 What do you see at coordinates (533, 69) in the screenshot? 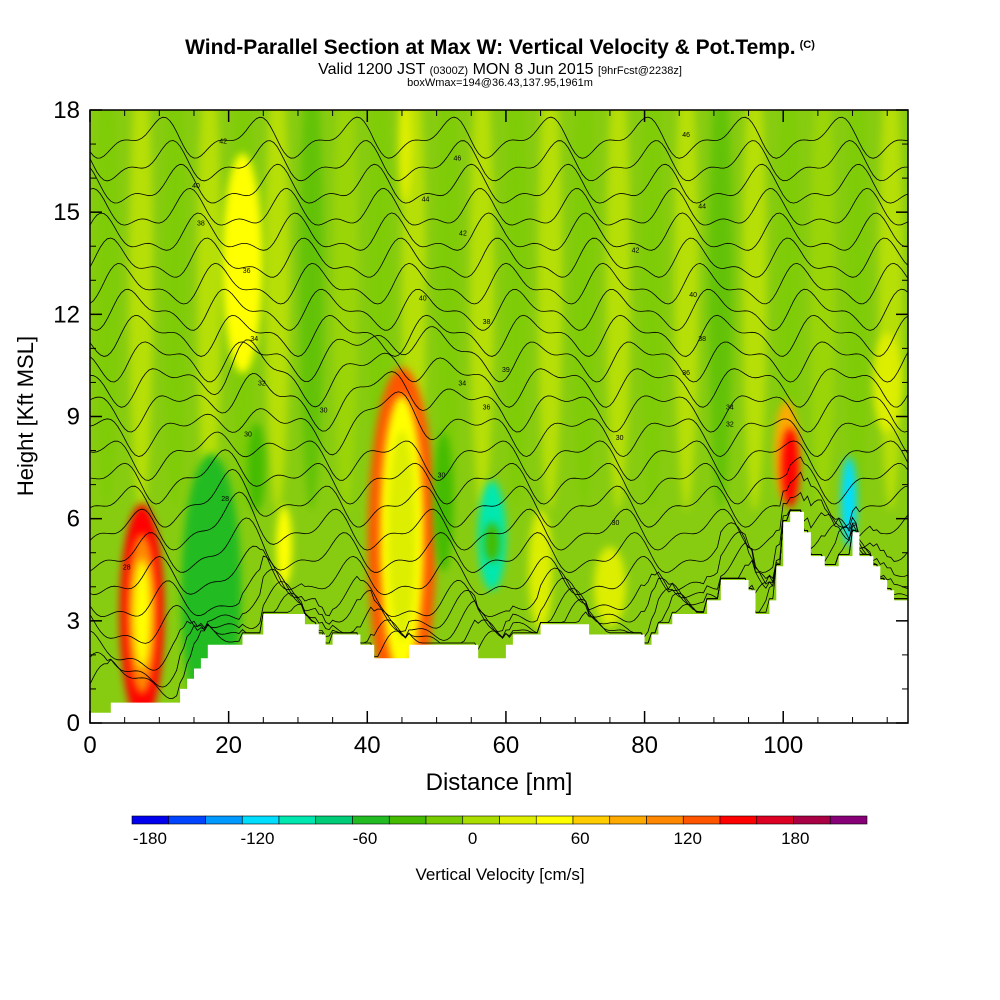
I see `valid-date: MON 8 Jun 2015` at bounding box center [533, 69].